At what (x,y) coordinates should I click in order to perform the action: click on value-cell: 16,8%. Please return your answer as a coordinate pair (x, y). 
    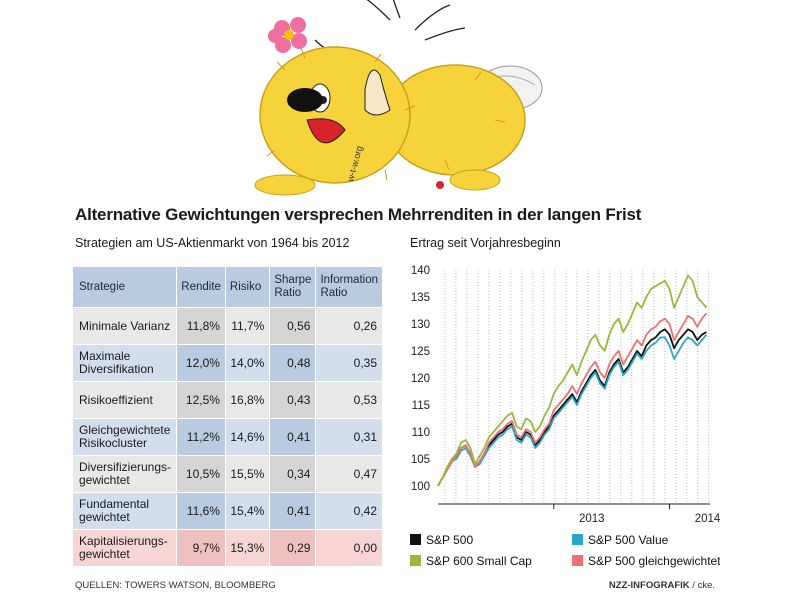
    Looking at the image, I should click on (247, 400).